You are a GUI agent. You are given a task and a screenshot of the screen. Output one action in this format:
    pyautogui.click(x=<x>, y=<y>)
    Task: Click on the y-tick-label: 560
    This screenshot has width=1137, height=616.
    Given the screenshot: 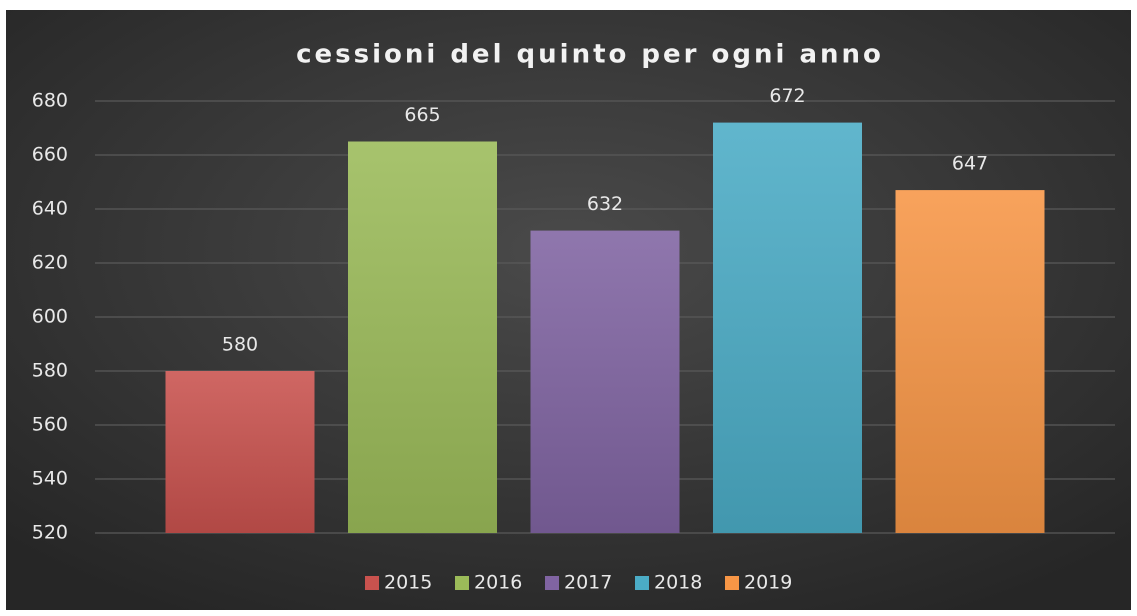 What is the action you would take?
    pyautogui.click(x=50, y=425)
    